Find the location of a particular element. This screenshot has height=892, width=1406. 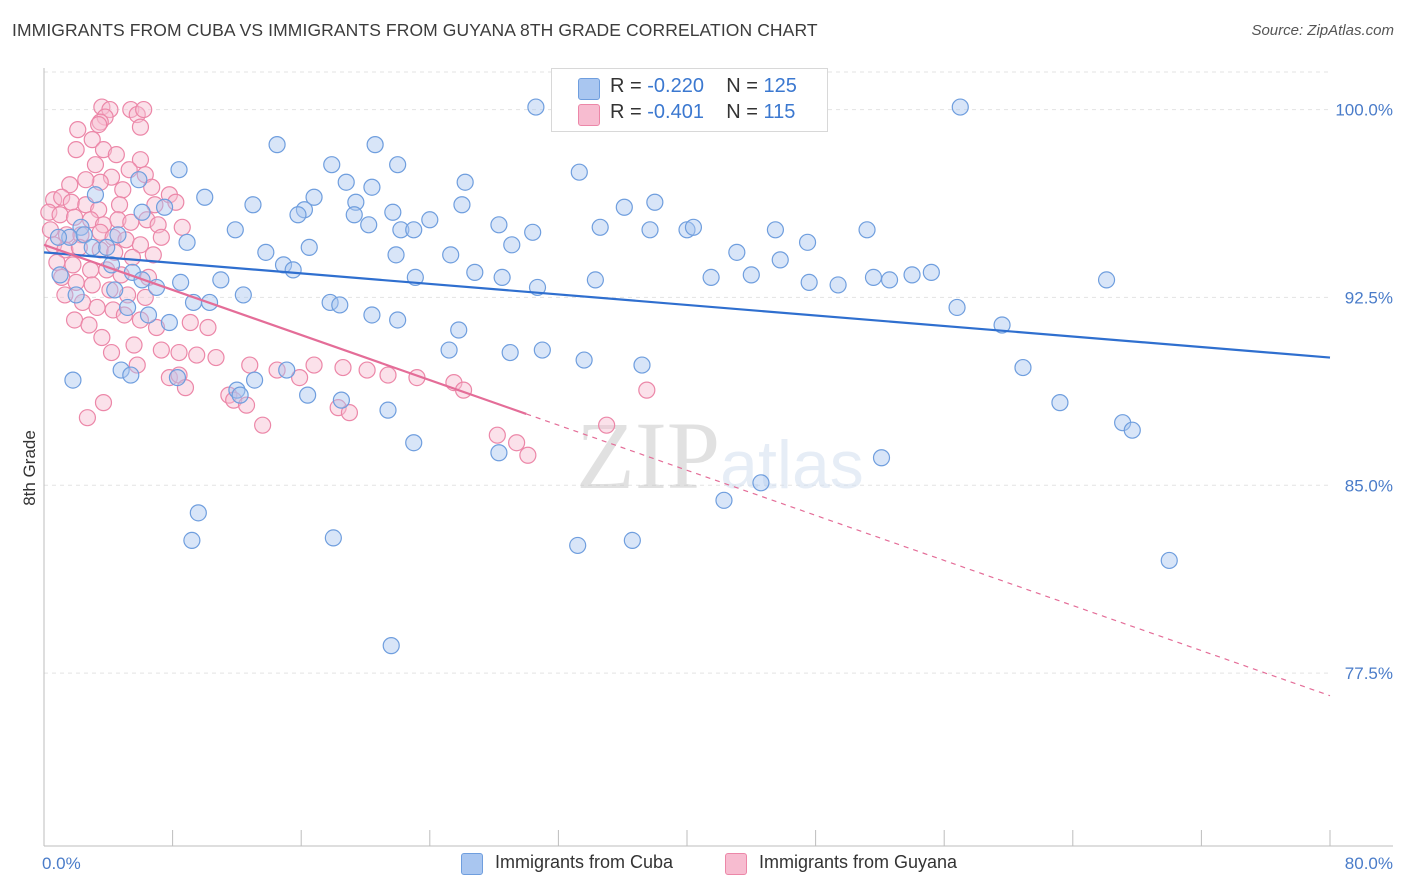

y-tick-label: 85.0% is located at coordinates (1369, 485).